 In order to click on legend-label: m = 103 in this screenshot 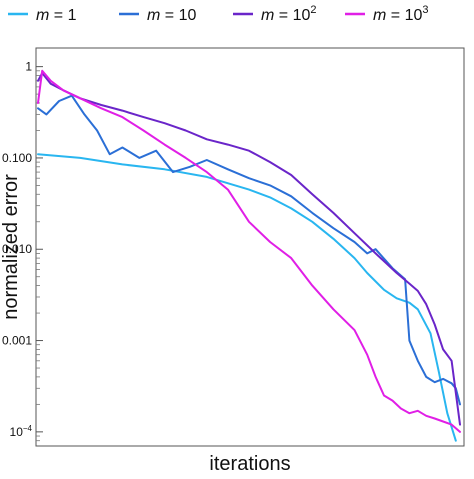, I will do `click(400, 14)`.